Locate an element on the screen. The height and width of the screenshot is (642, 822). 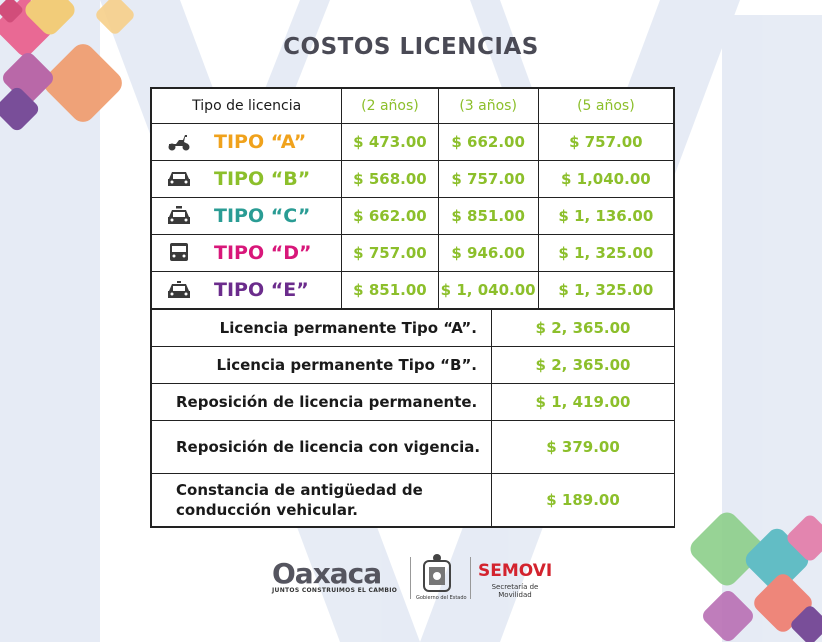
table-row: TIPO “C” $ 662.00 $ 851.00 $ 1, 136.00 is located at coordinates (412, 216).